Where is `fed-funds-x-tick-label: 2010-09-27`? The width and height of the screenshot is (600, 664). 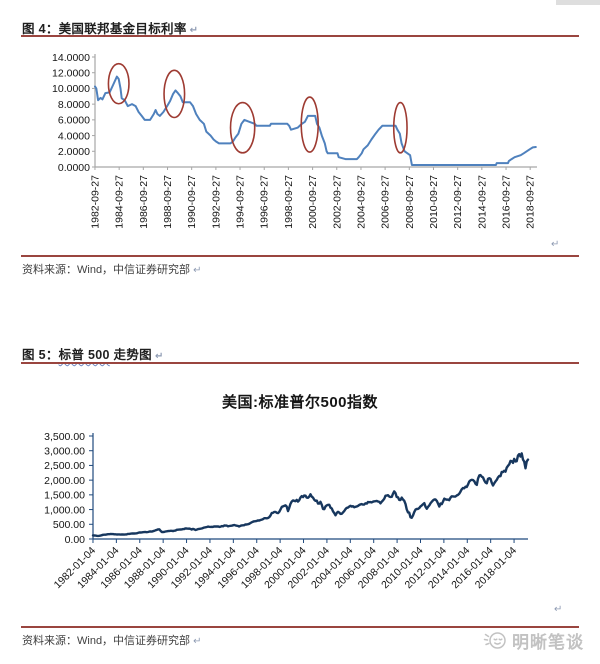 fed-funds-x-tick-label: 2010-09-27 is located at coordinates (434, 202).